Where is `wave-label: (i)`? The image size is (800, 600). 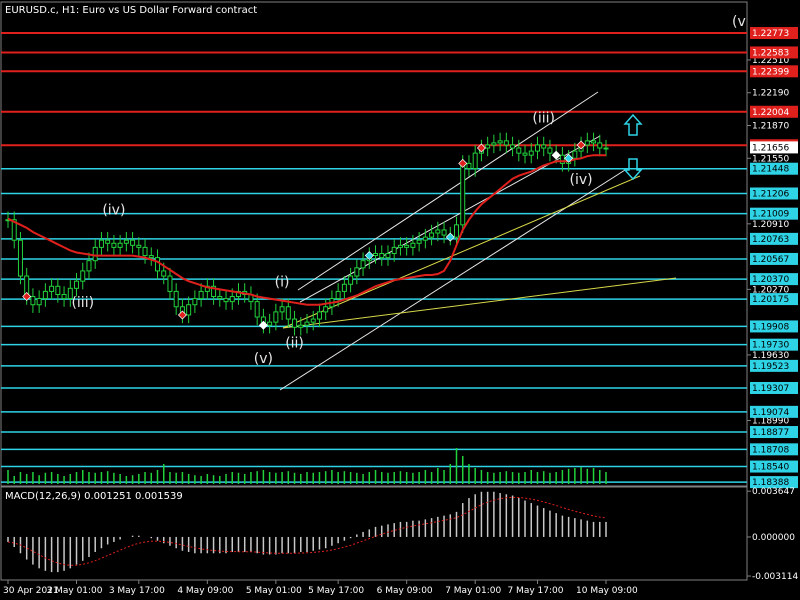
wave-label: (i) is located at coordinates (282, 282).